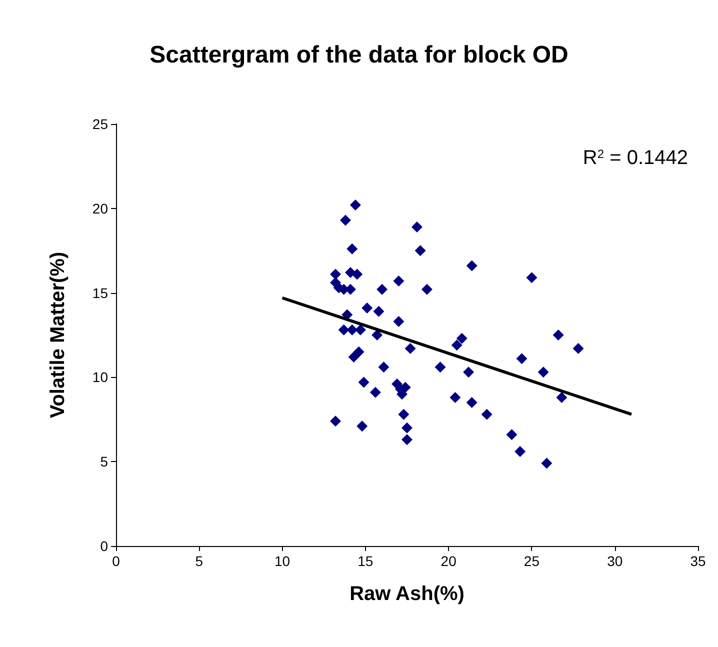 The height and width of the screenshot is (647, 718). I want to click on x-tick-label: 5, so click(199, 561).